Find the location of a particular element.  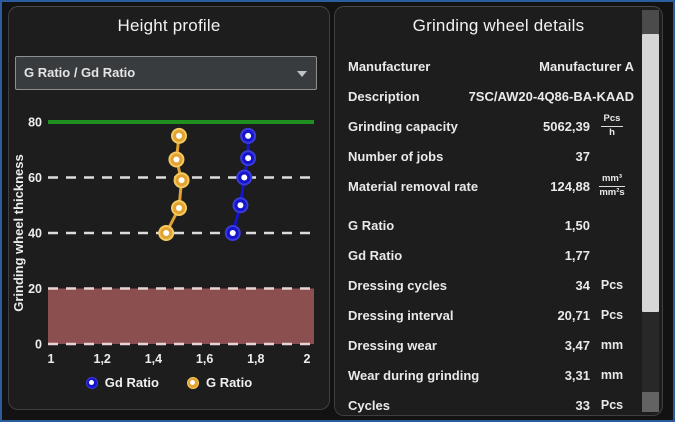

y-axis-tick: 80 is located at coordinates (35, 123).